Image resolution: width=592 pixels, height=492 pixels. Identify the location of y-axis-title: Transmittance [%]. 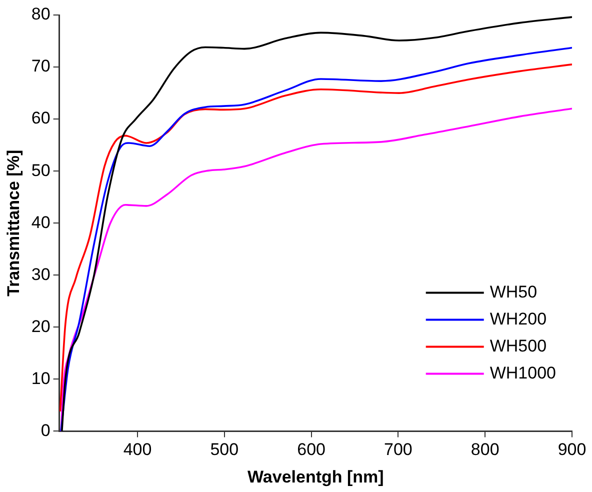
(13, 223).